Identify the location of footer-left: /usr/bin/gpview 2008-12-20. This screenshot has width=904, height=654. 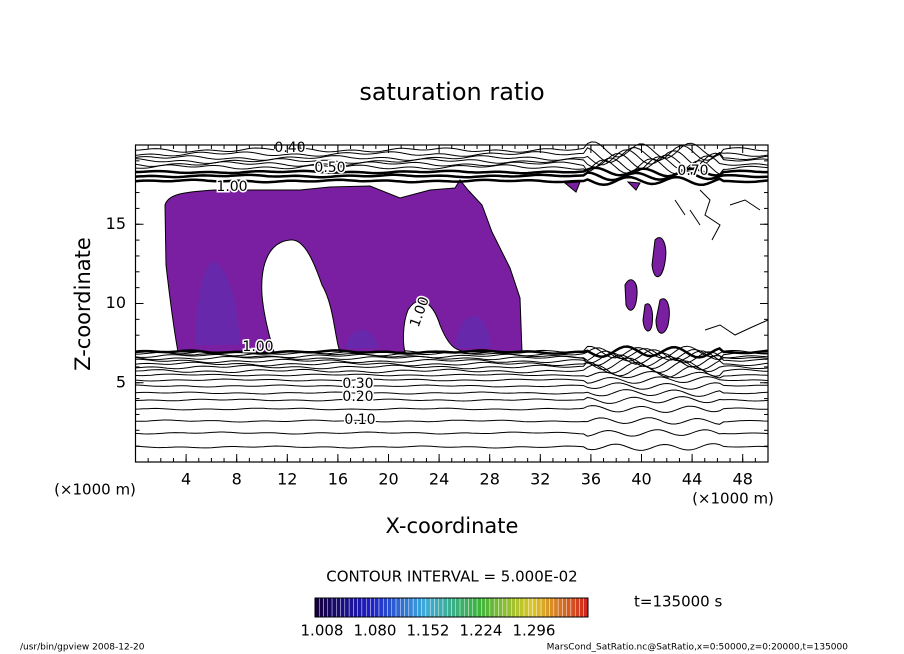
(82, 648).